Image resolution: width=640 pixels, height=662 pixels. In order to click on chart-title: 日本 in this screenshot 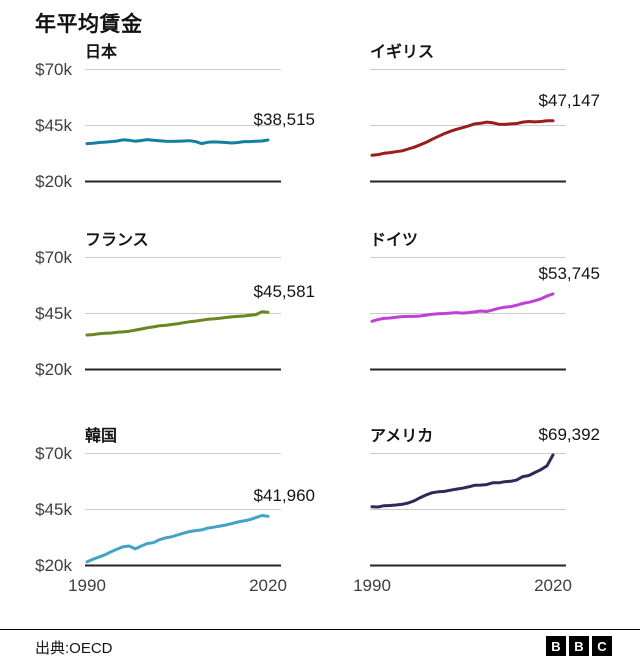, I will do `click(101, 52)`.